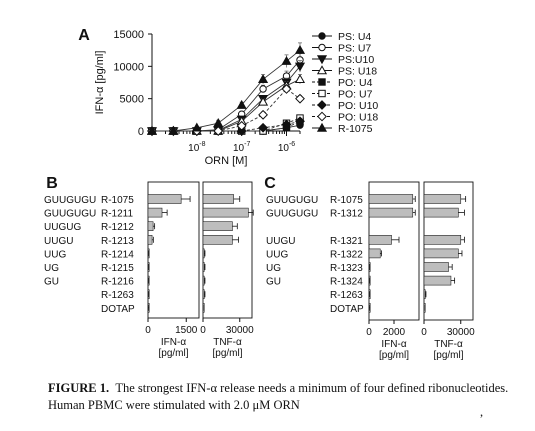  What do you see at coordinates (117, 200) in the screenshot?
I see `oligo-id-label: R-1075` at bounding box center [117, 200].